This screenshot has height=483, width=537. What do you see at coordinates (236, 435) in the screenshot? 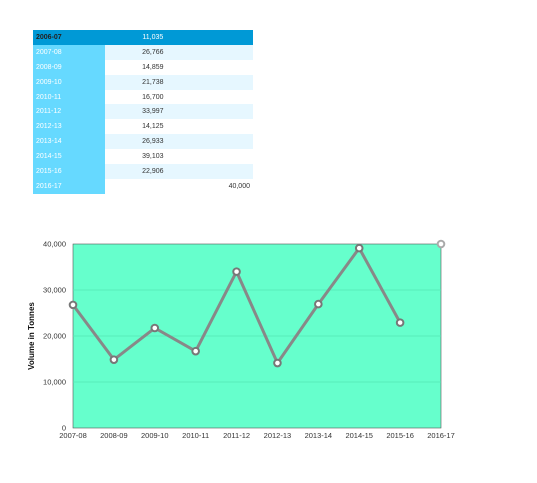
I see `x-tick-label: 2011-12` at bounding box center [236, 435].